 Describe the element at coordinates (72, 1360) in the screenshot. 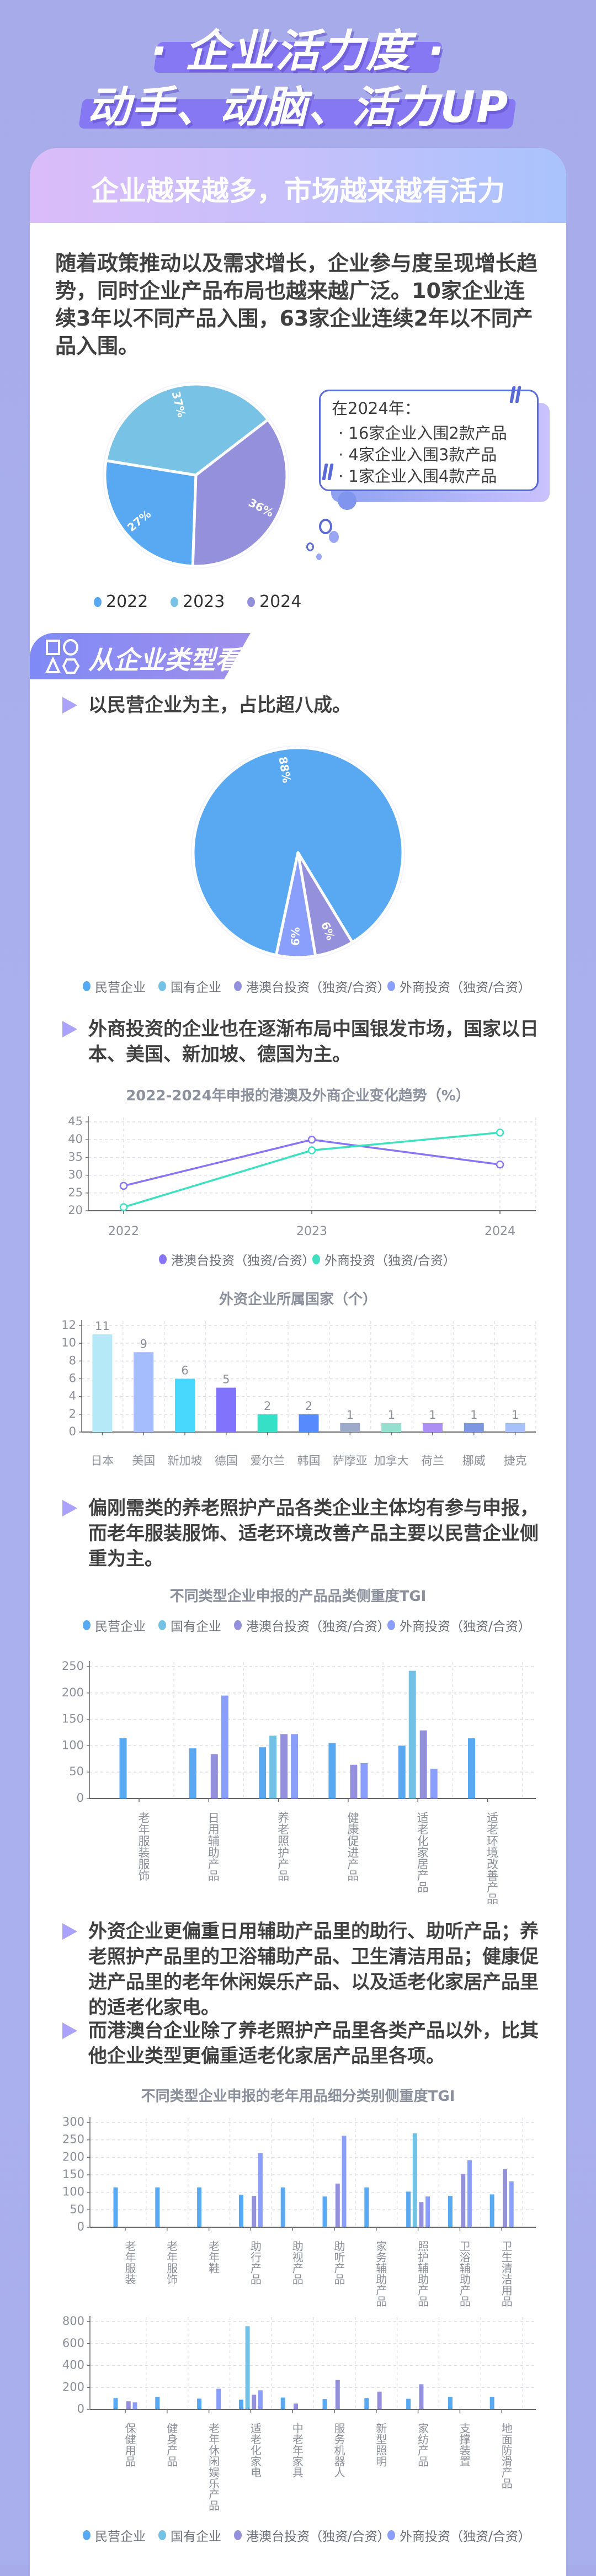

I see `y-tick-label: 8` at that location.